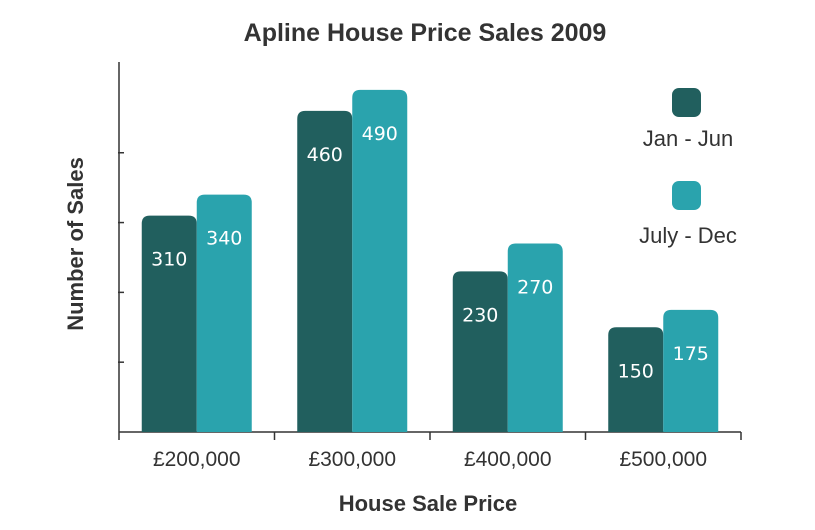 The image size is (815, 530). Describe the element at coordinates (428, 503) in the screenshot. I see `x-axis-title: House Sale Price` at that location.